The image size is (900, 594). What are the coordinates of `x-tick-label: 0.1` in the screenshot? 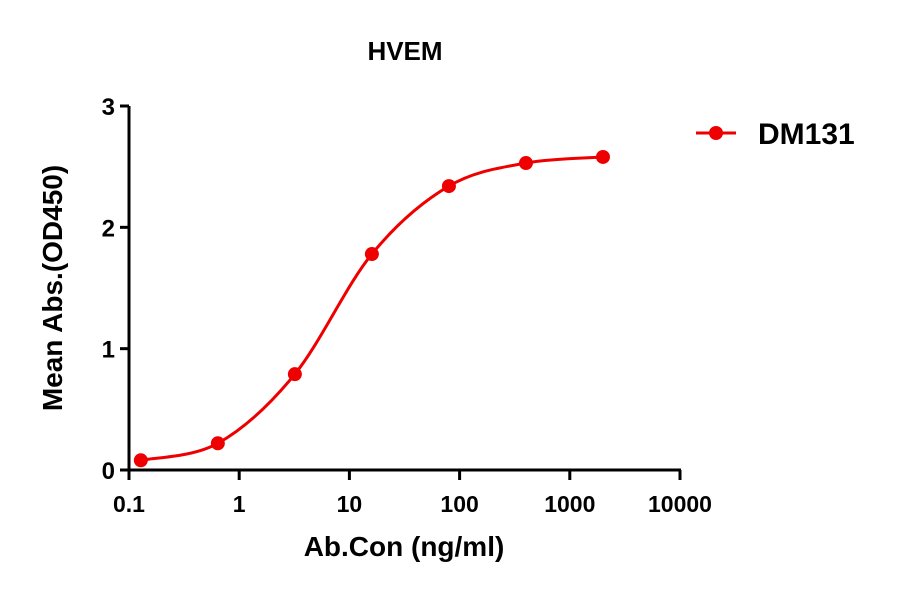 It's located at (129, 504).